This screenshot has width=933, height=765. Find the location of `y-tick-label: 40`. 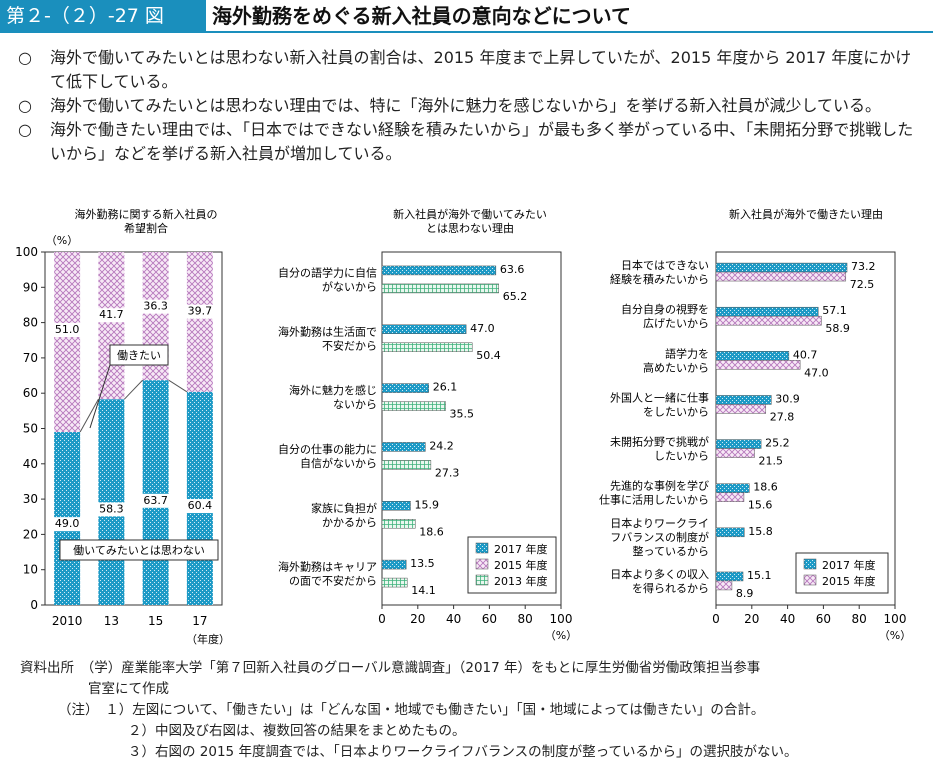

y-tick-label: 40 is located at coordinates (30, 464).